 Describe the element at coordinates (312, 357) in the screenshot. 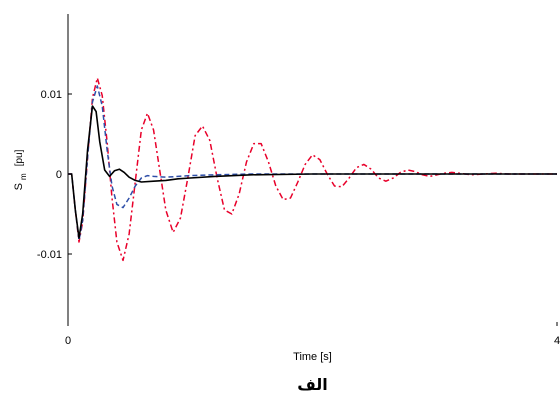

I see `x-axis-label: Time [s]` at that location.